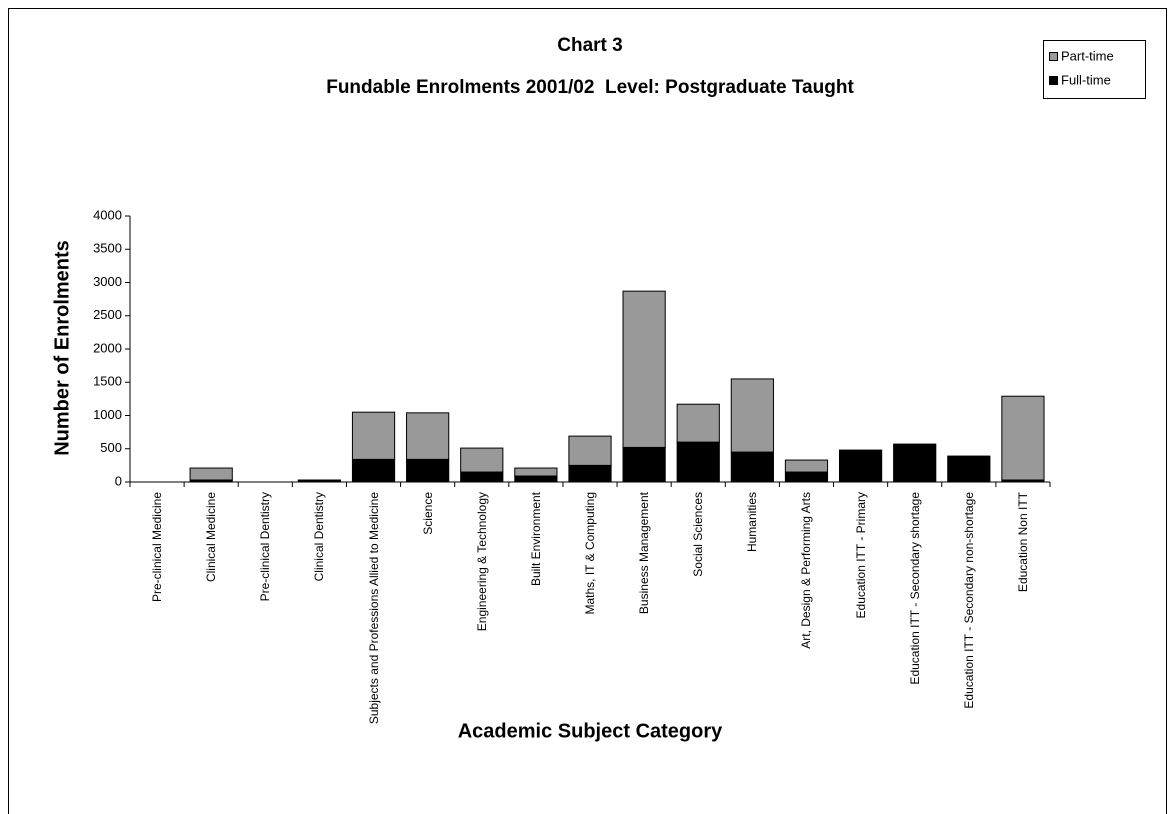  What do you see at coordinates (107, 381) in the screenshot?
I see `y-tick-label: 1500` at bounding box center [107, 381].